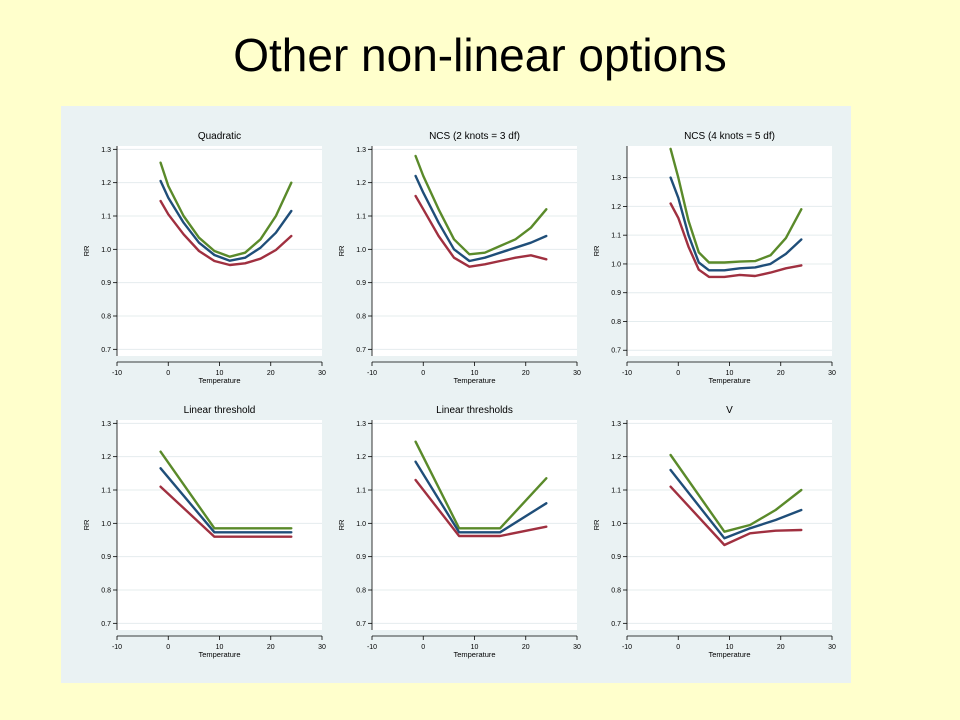  Describe the element at coordinates (474, 136) in the screenshot. I see `chart-title: NCS (2 knots = 3 df)` at that location.